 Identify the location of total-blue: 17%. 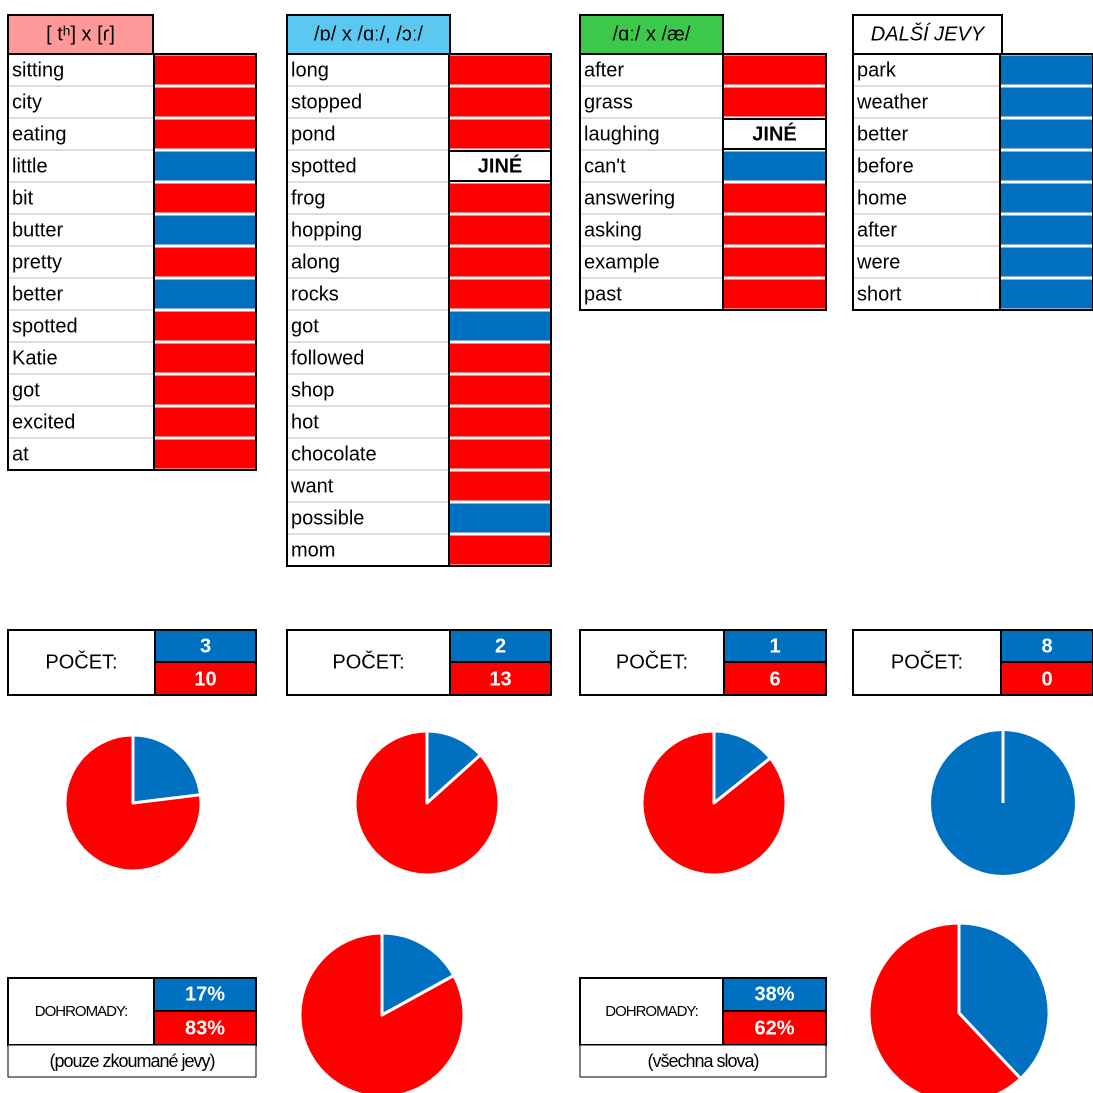
(205, 994).